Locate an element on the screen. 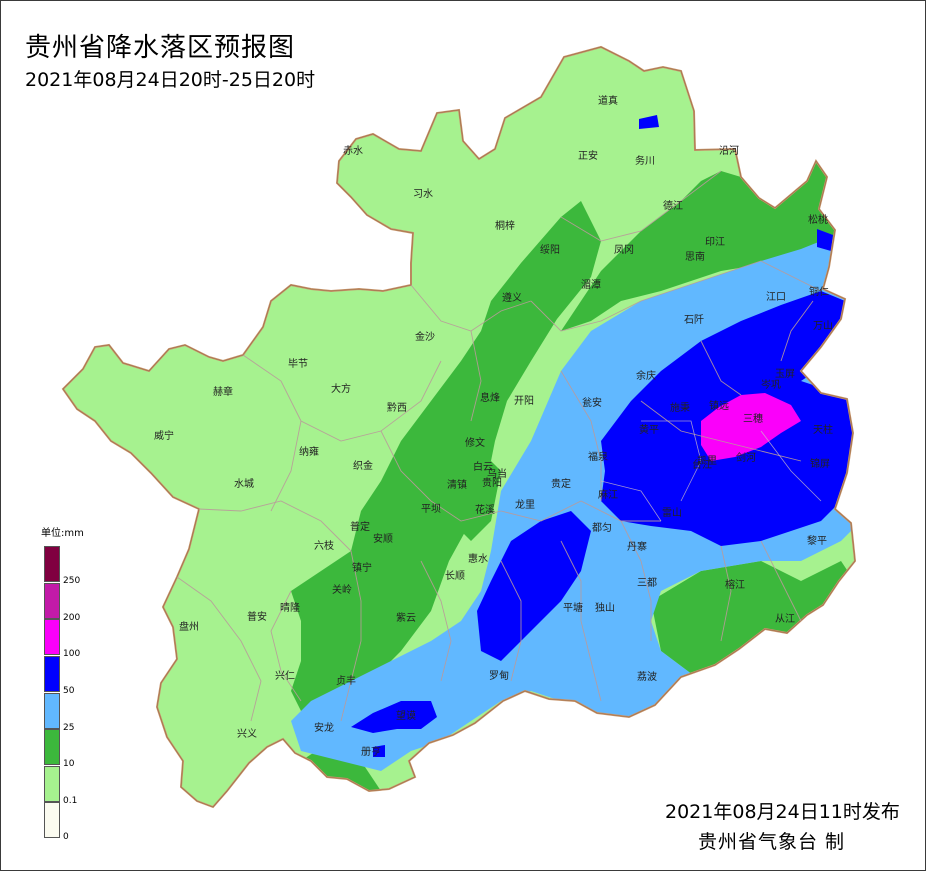 The image size is (926, 871). city-label: 龙里 is located at coordinates (525, 504).